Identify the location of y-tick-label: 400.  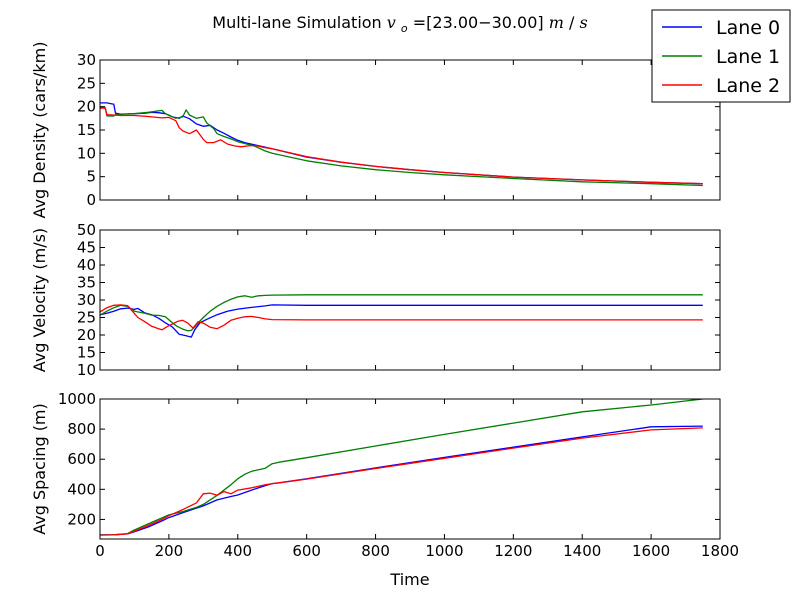
(81, 489).